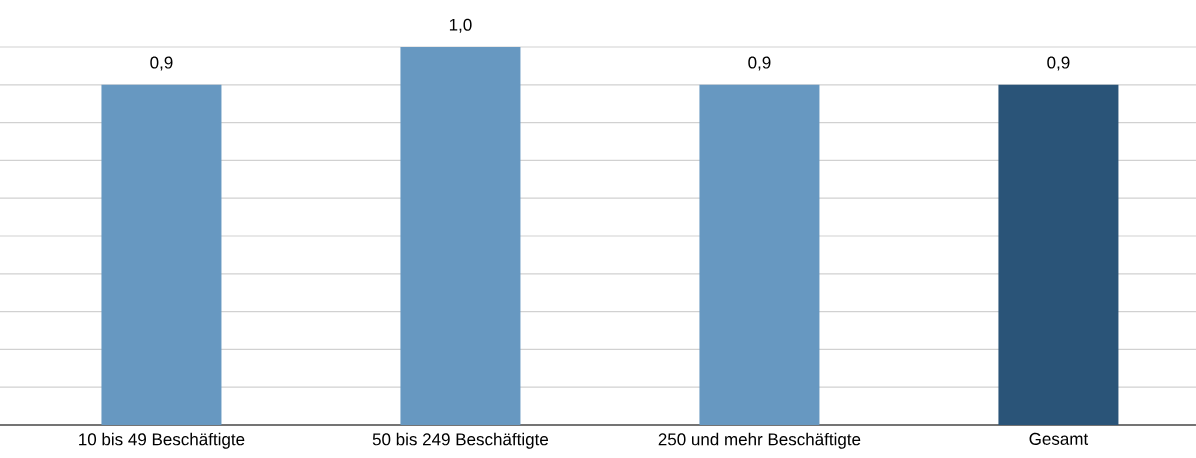 The image size is (1196, 458). What do you see at coordinates (162, 440) in the screenshot?
I see `x-tick-label: 10 bis 49 Beschäftigte` at bounding box center [162, 440].